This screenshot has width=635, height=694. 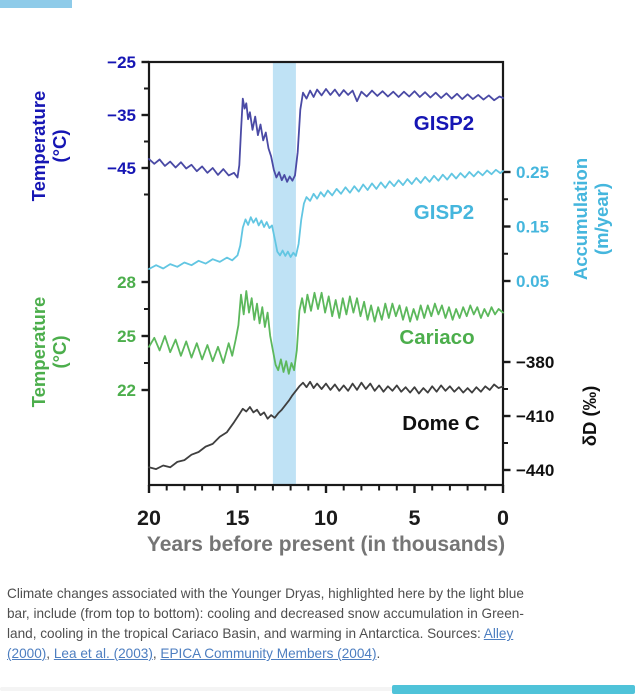 What do you see at coordinates (121, 115) in the screenshot?
I see `tick-label-temp_greenland-1: −35` at bounding box center [121, 115].